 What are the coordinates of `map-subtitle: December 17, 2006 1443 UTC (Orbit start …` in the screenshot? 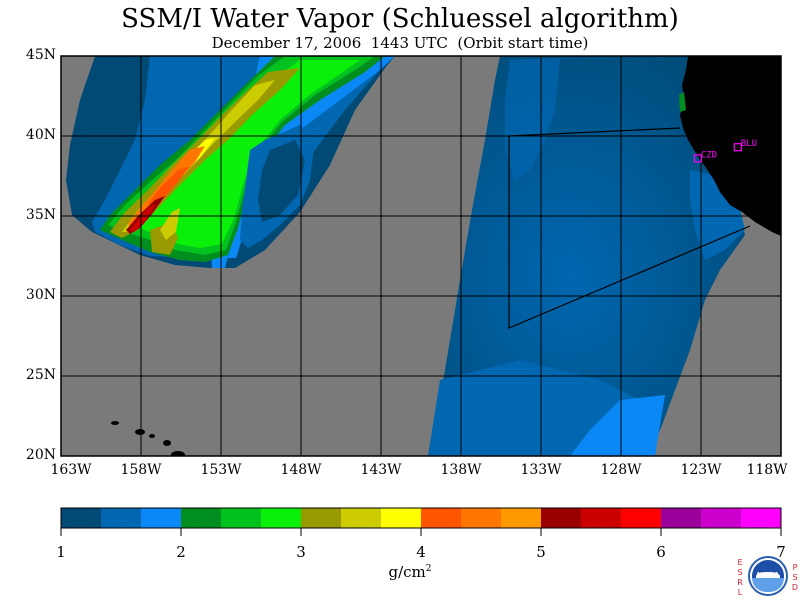 It's located at (400, 43).